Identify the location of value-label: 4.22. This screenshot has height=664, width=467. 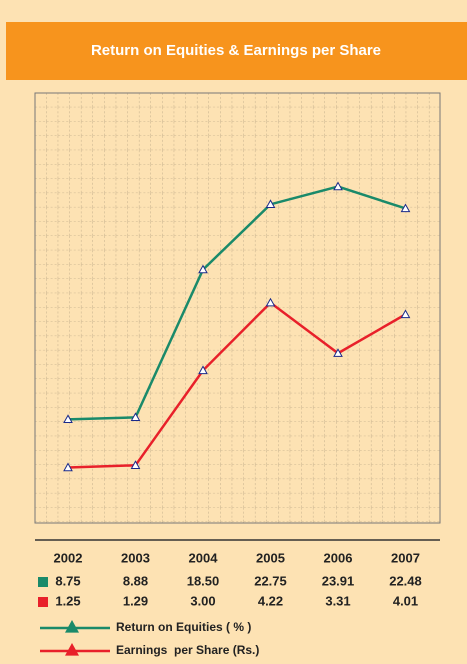
(270, 600).